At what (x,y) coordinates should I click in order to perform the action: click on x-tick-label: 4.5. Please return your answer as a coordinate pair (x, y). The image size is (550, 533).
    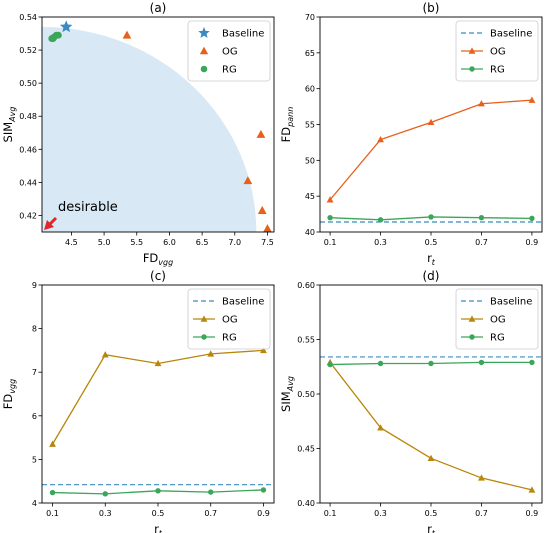
    Looking at the image, I should click on (71, 242).